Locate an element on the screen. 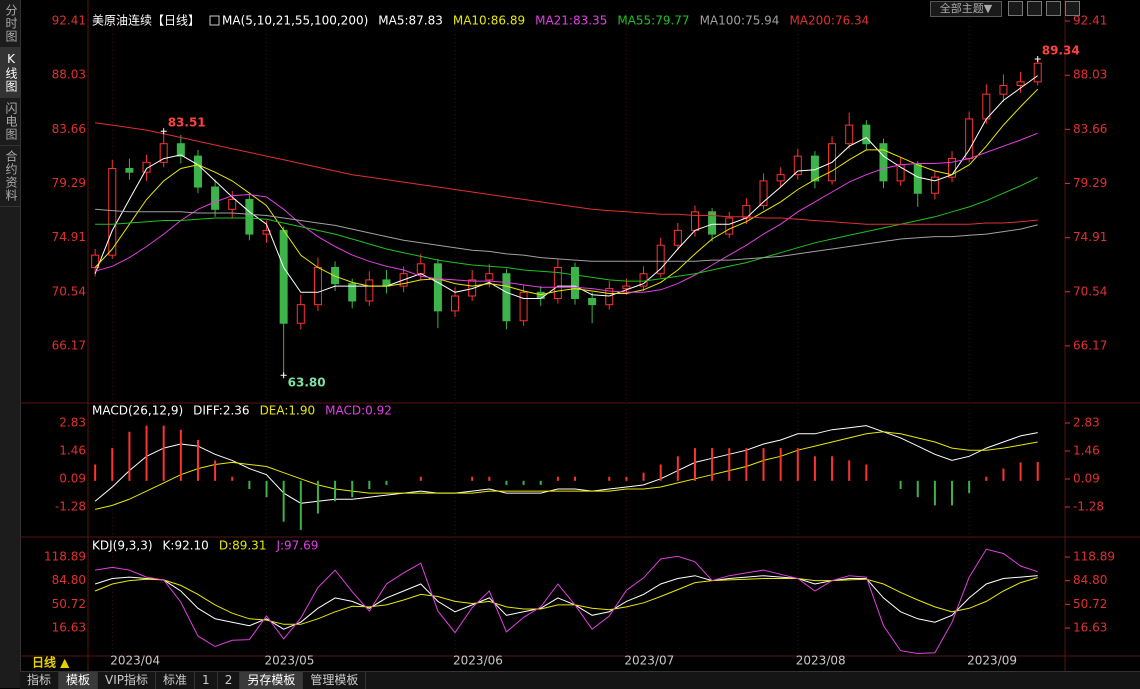 The height and width of the screenshot is (689, 1140). bottom-tab: 另存模板 is located at coordinates (272, 680).